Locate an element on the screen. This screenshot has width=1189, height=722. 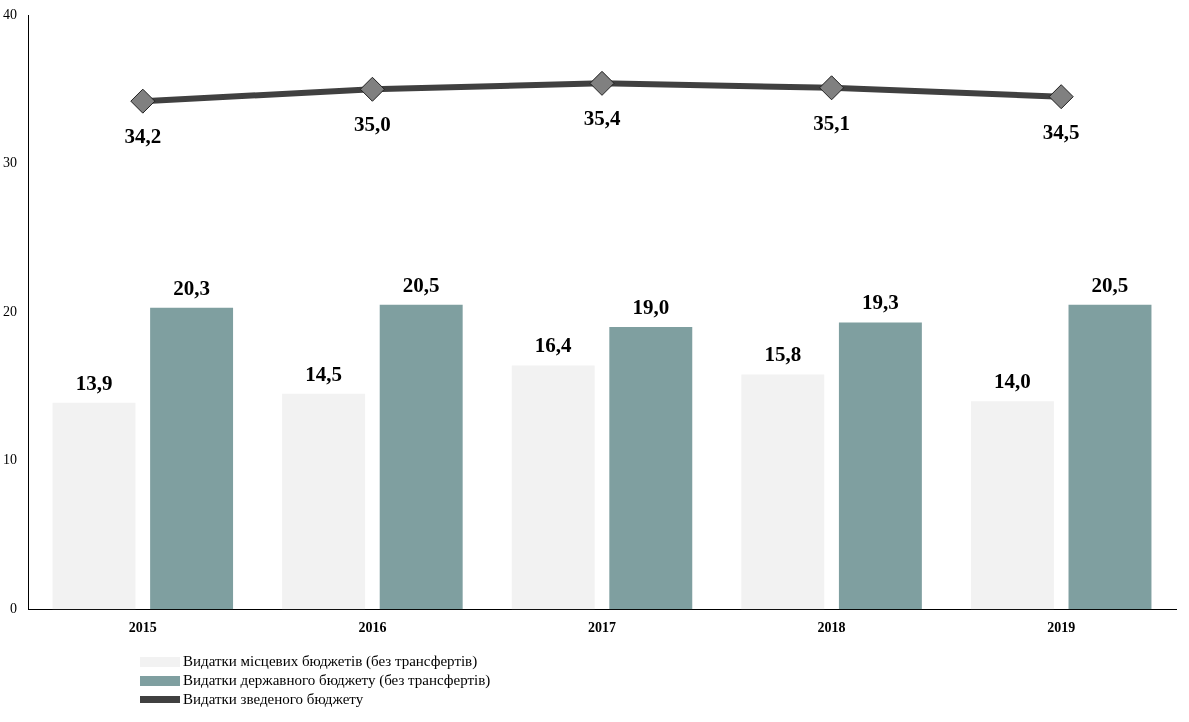
data-label: 16,4 is located at coordinates (553, 345).